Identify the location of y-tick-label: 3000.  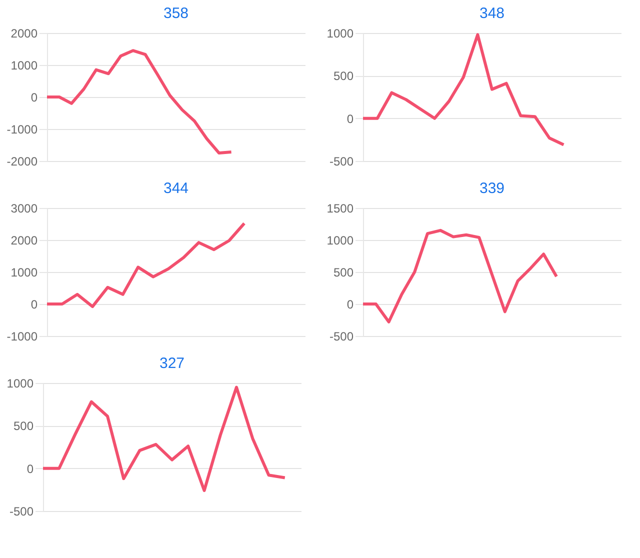
(24, 209).